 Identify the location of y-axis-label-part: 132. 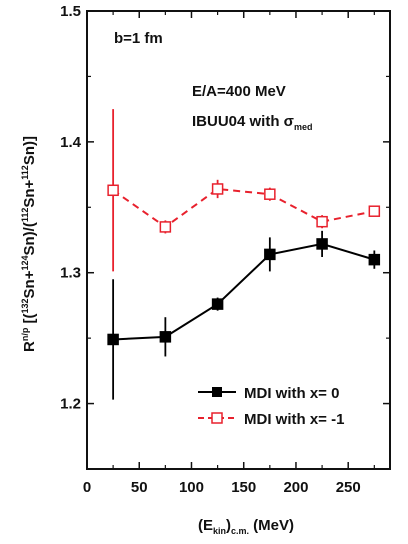
(25, 305).